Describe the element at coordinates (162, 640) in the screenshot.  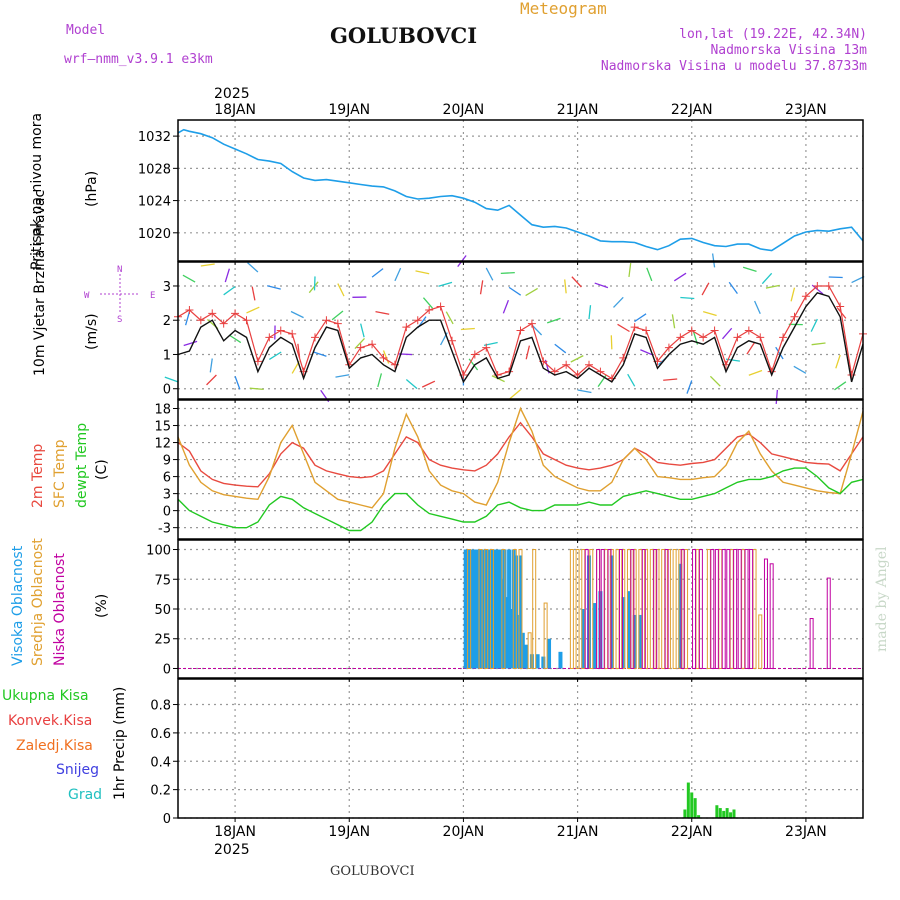
I see `y-tick-label: 25` at that location.